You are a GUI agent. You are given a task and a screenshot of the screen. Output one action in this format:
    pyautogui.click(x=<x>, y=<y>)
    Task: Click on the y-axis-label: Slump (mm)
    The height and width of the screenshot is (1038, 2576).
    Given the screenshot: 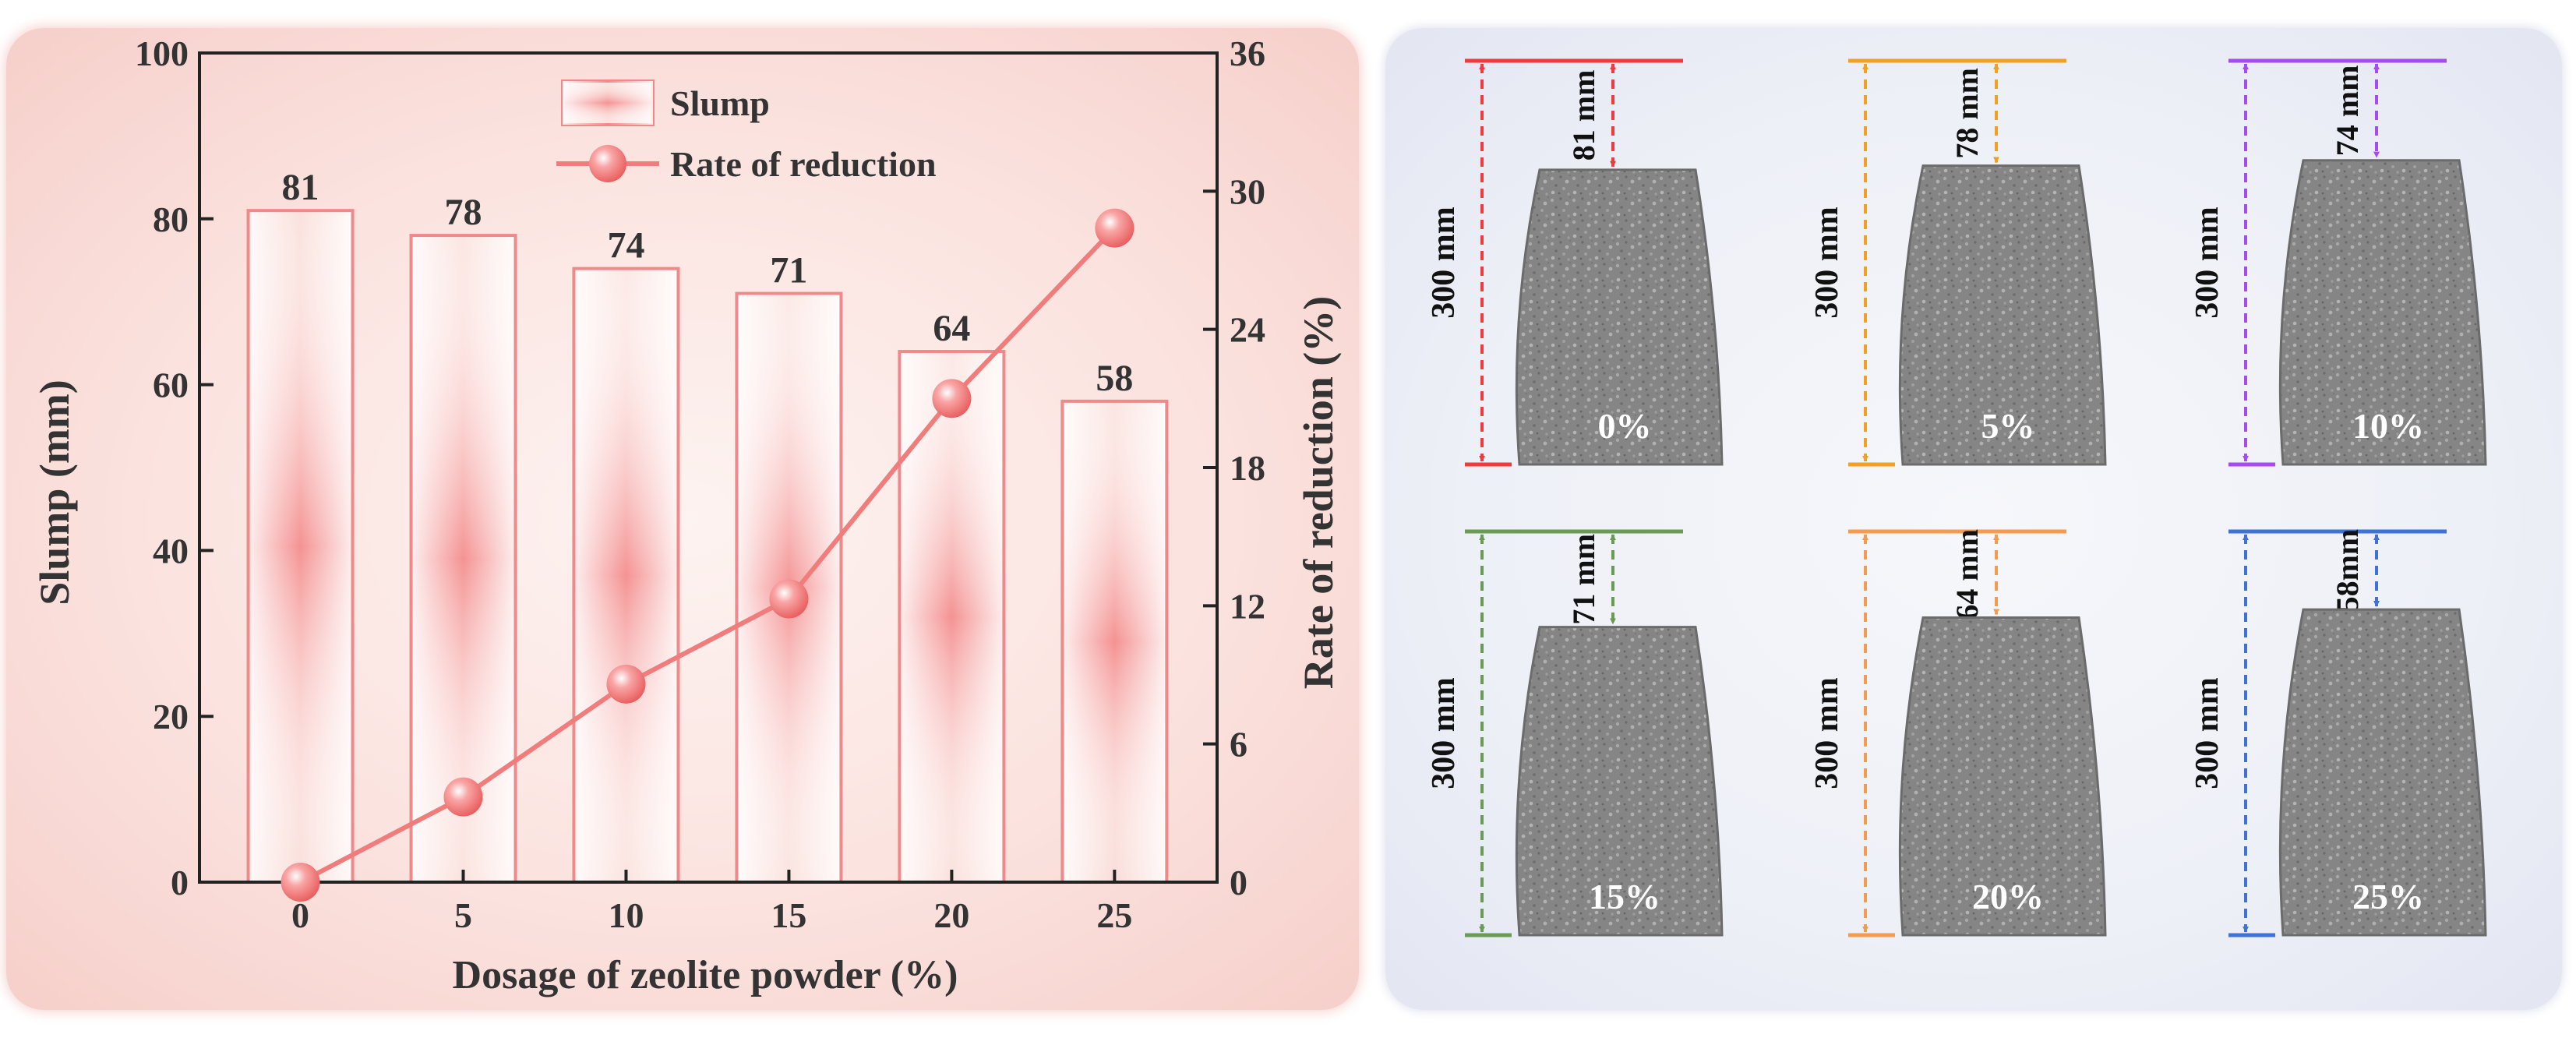 What is the action you would take?
    pyautogui.click(x=54, y=493)
    